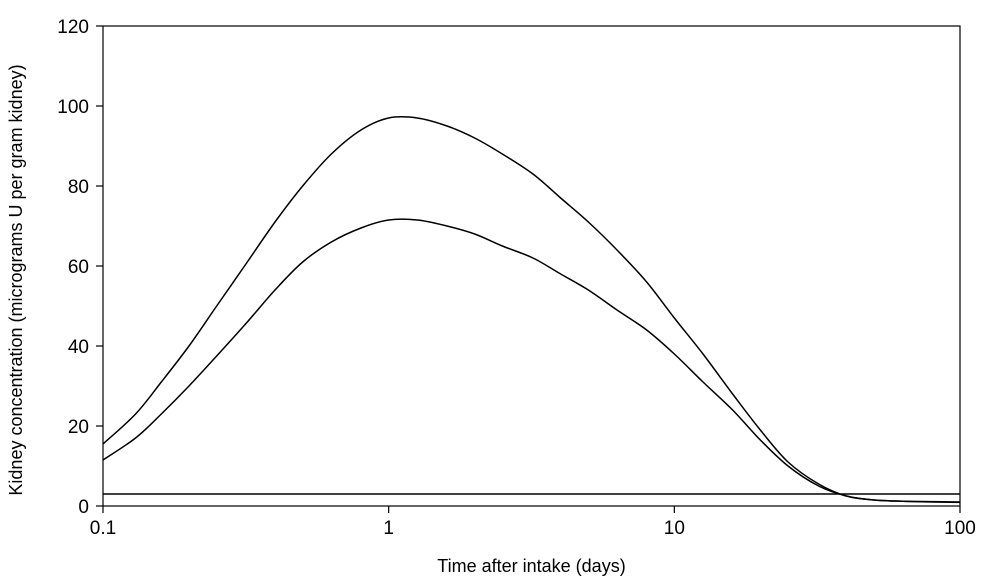  Describe the element at coordinates (78, 427) in the screenshot. I see `y-tick-label: 20` at that location.